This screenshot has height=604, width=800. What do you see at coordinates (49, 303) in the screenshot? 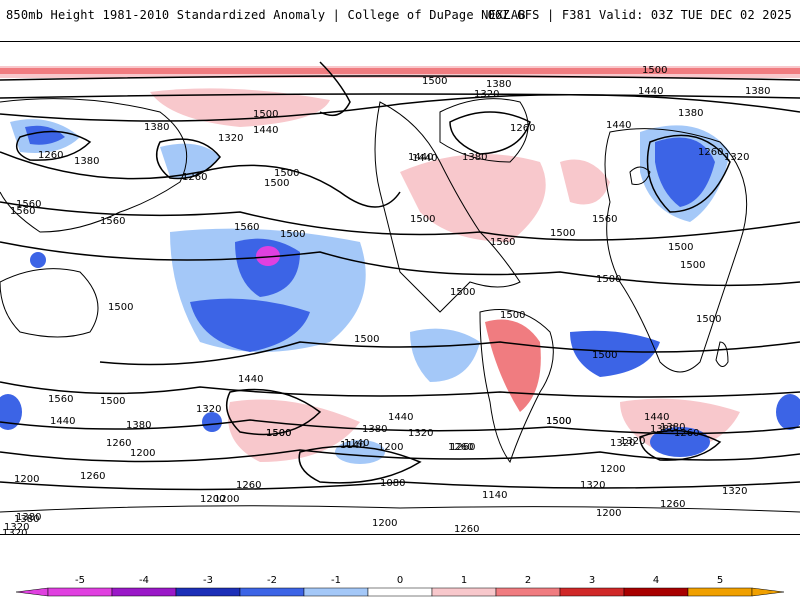
I see `australia-coast` at bounding box center [49, 303].